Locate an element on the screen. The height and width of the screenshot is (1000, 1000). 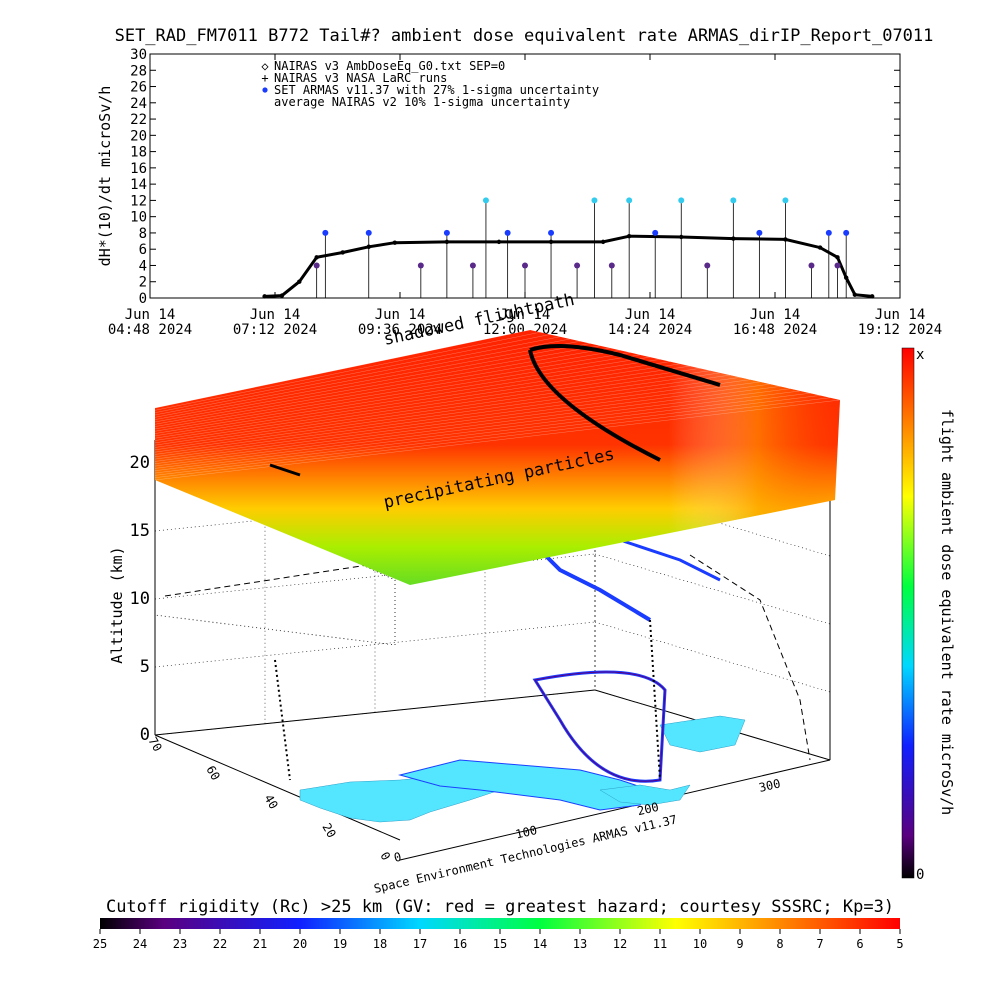
longitude-tick-label: 100 is located at coordinates (526, 832).